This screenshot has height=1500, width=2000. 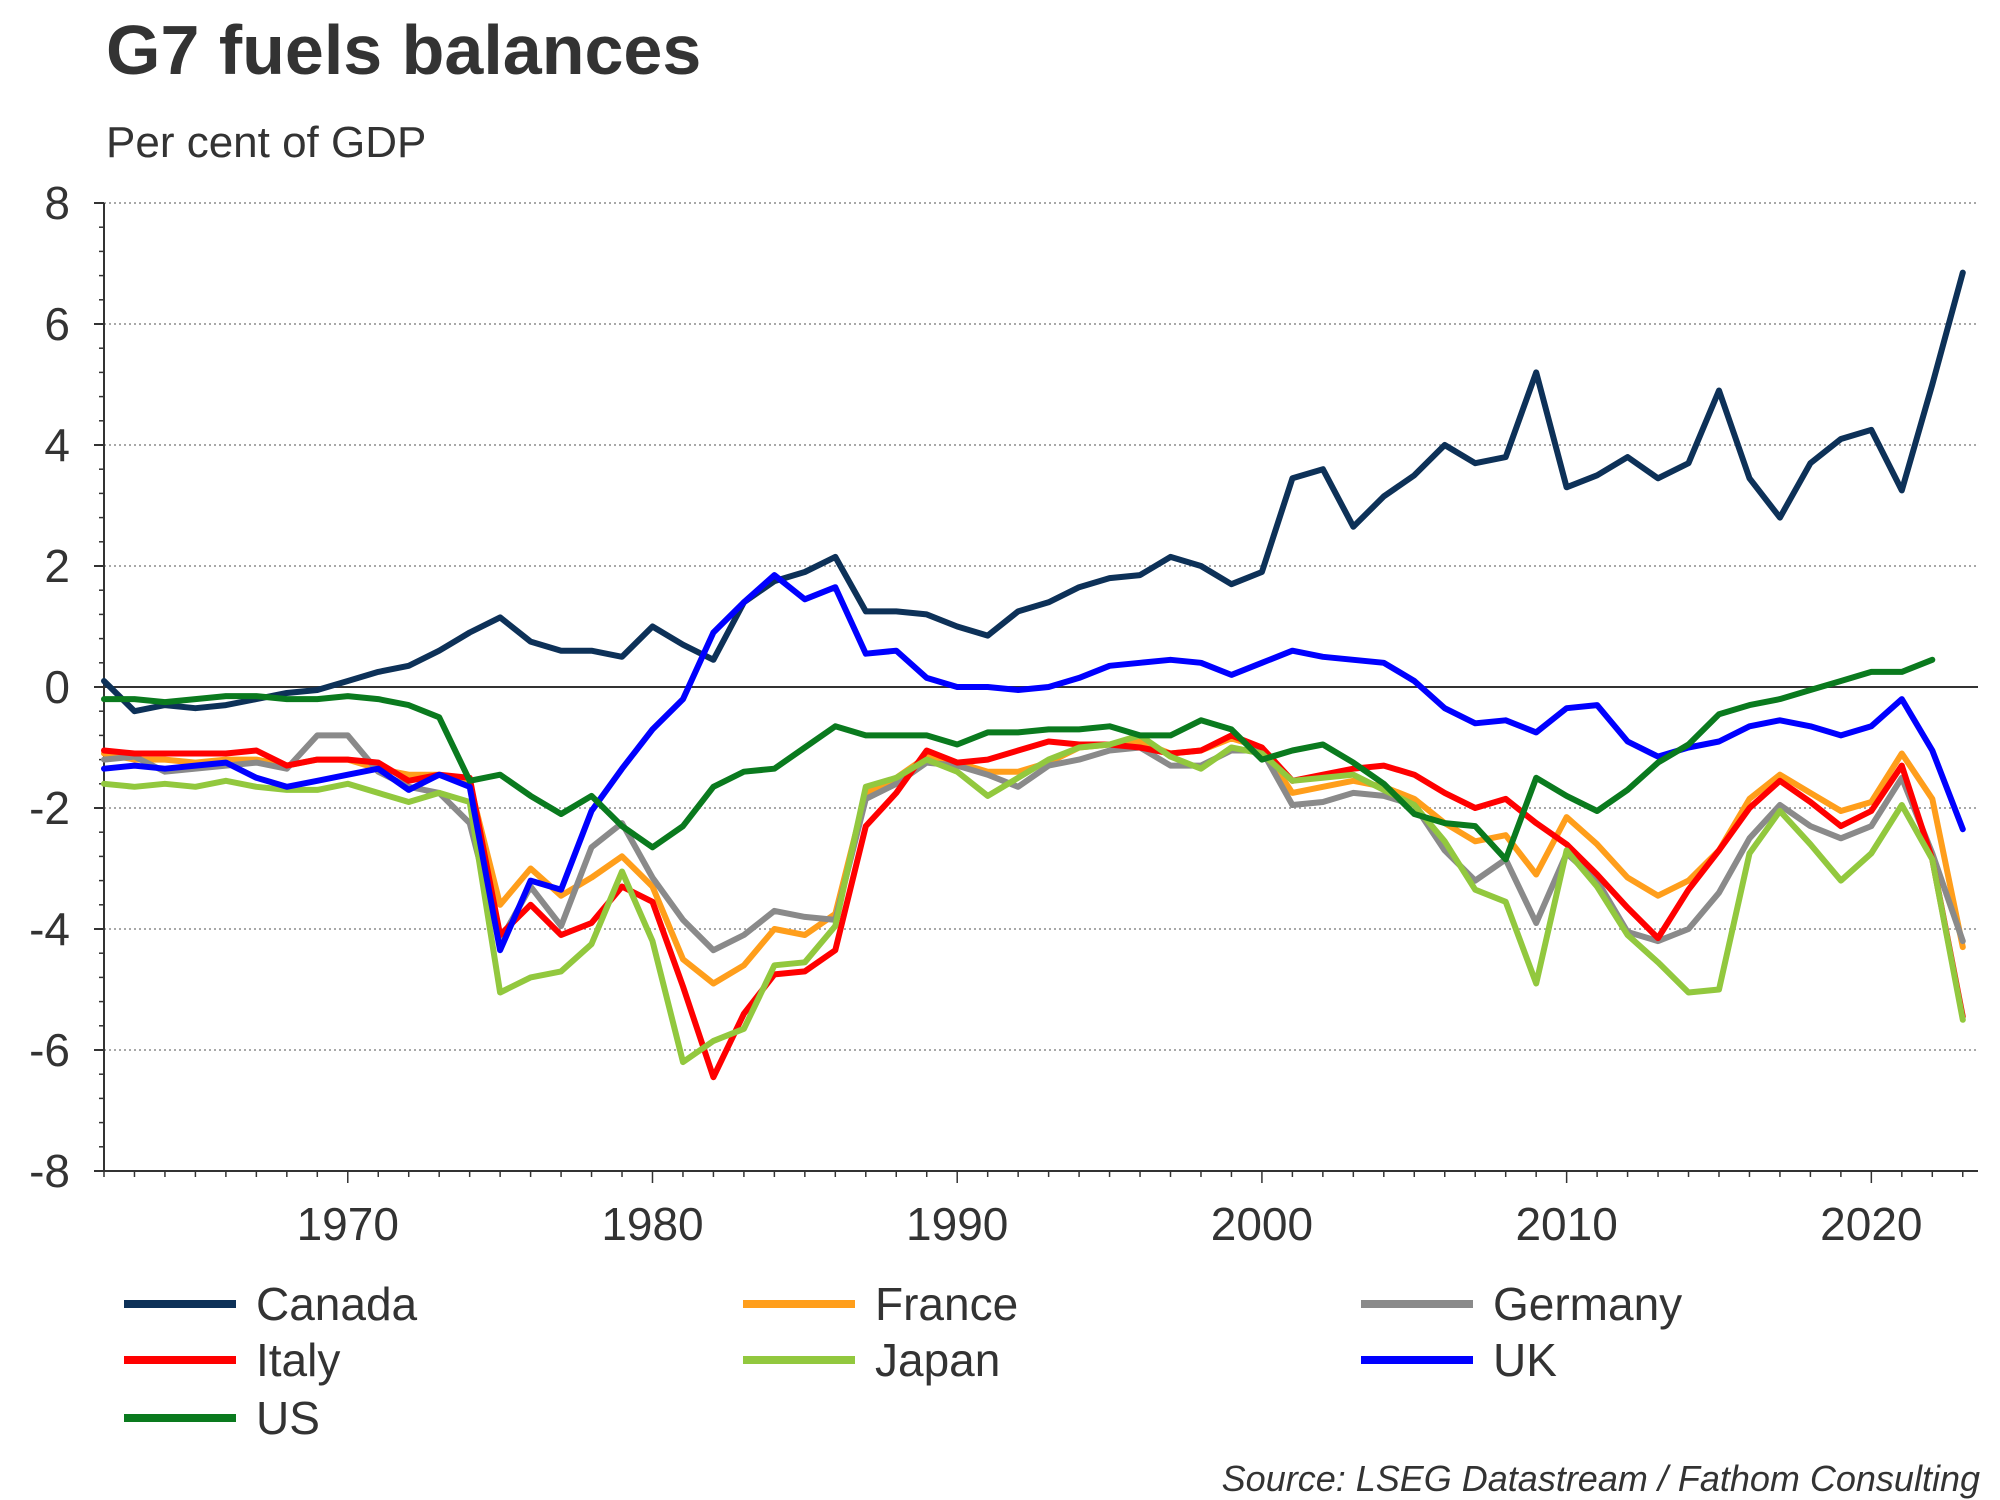 I want to click on x-tick-label: 1990, so click(x=957, y=1224).